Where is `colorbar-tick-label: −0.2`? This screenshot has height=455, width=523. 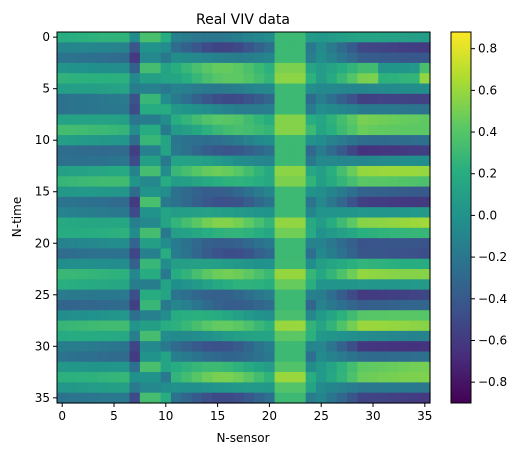
colorbar-tick-label: −0.2 is located at coordinates (492, 257).